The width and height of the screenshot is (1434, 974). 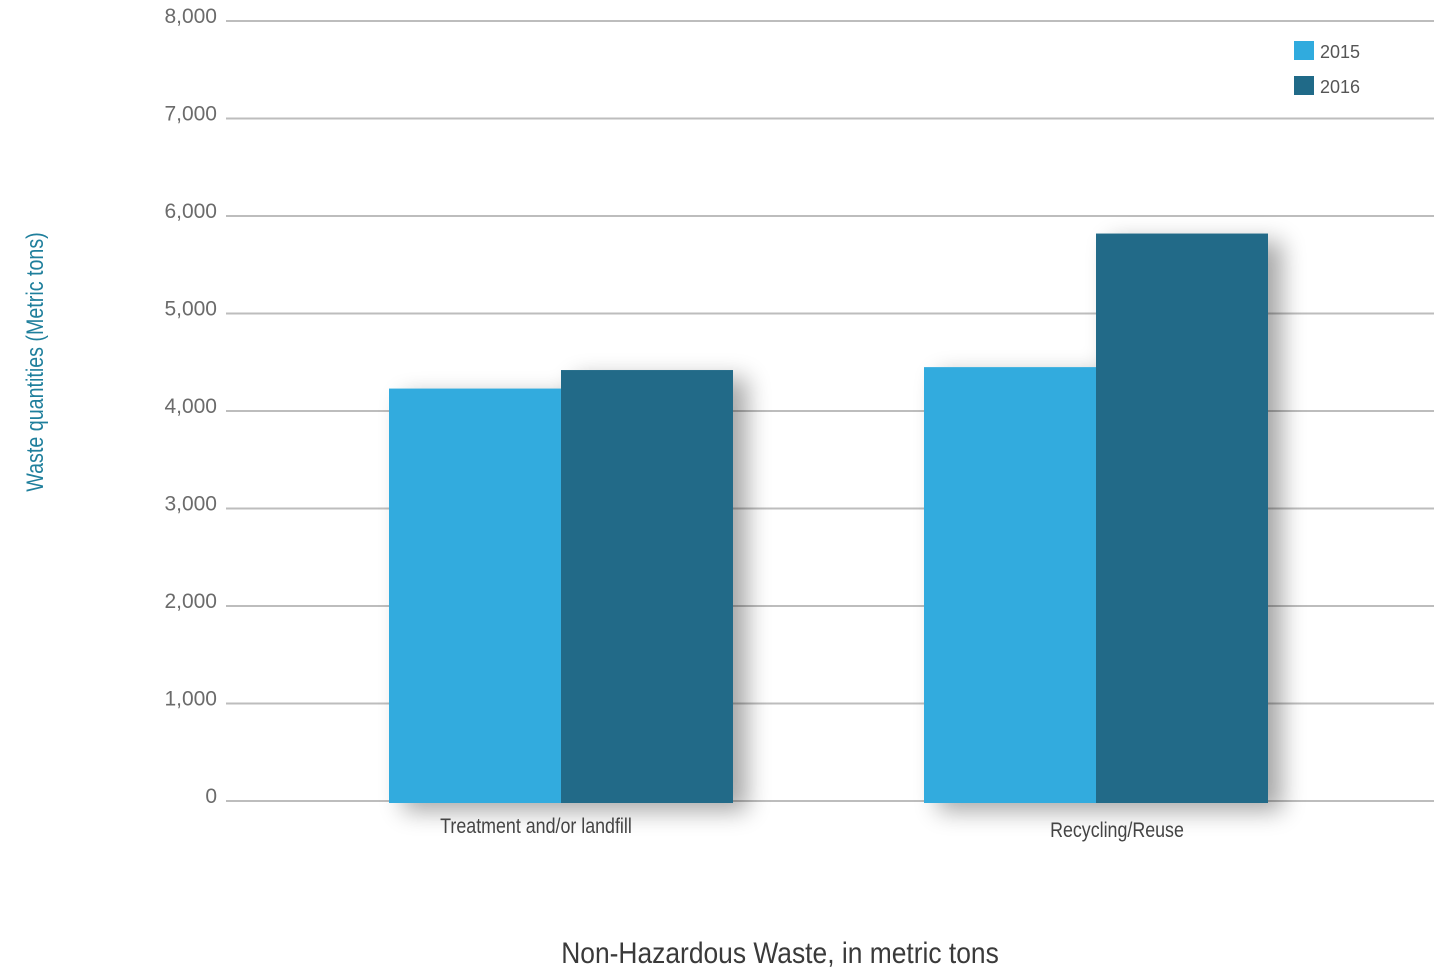 What do you see at coordinates (536, 827) in the screenshot?
I see `category-label: Treatment and/or landfill` at bounding box center [536, 827].